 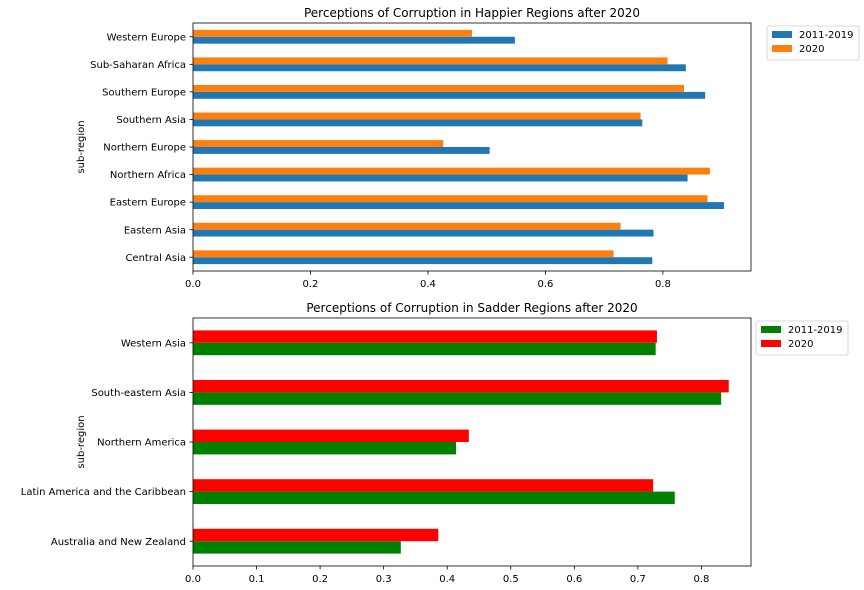 I want to click on y-tick-label-eastern-europe: Eastern Europe, so click(x=148, y=203).